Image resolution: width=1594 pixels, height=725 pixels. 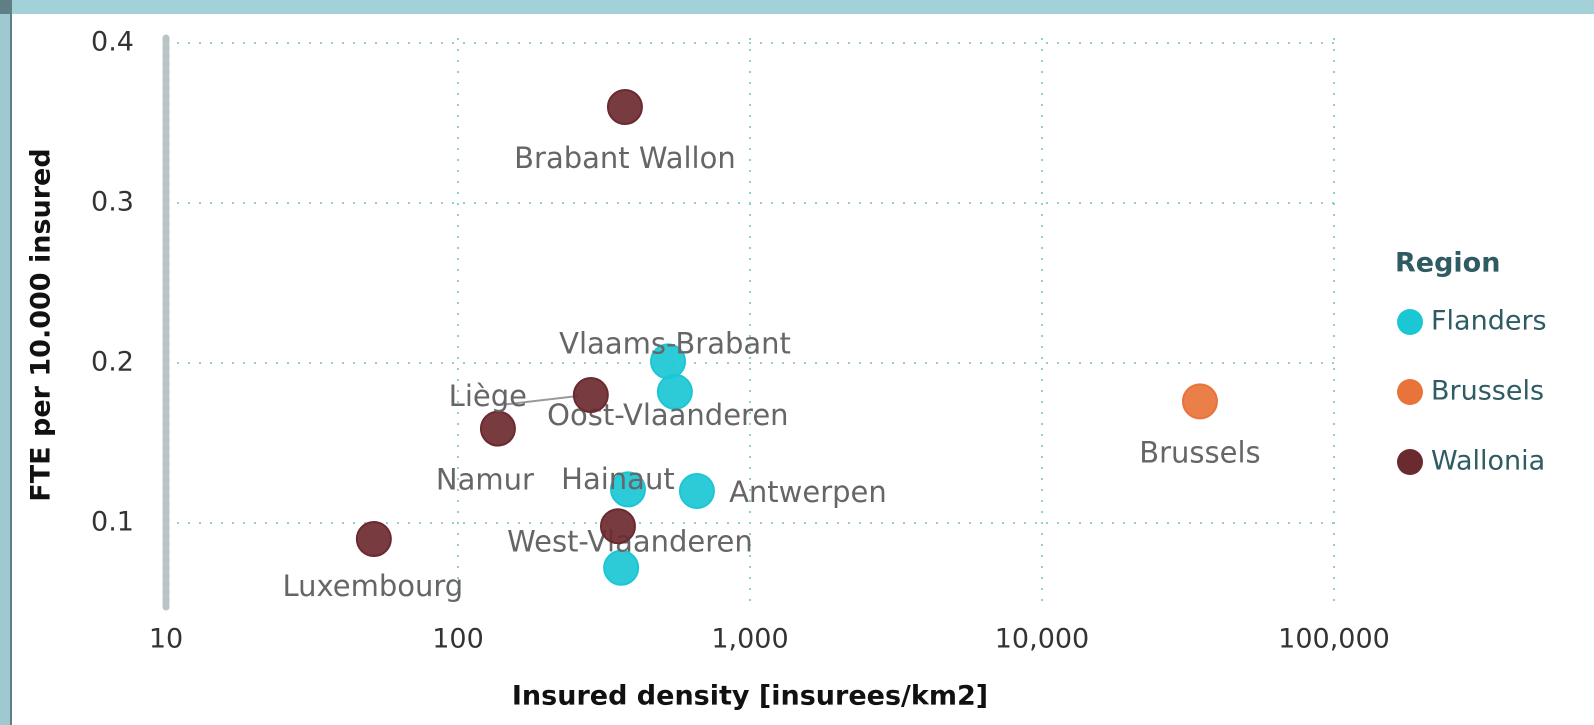 I want to click on y-tick-label: 0.1, so click(x=112, y=522).